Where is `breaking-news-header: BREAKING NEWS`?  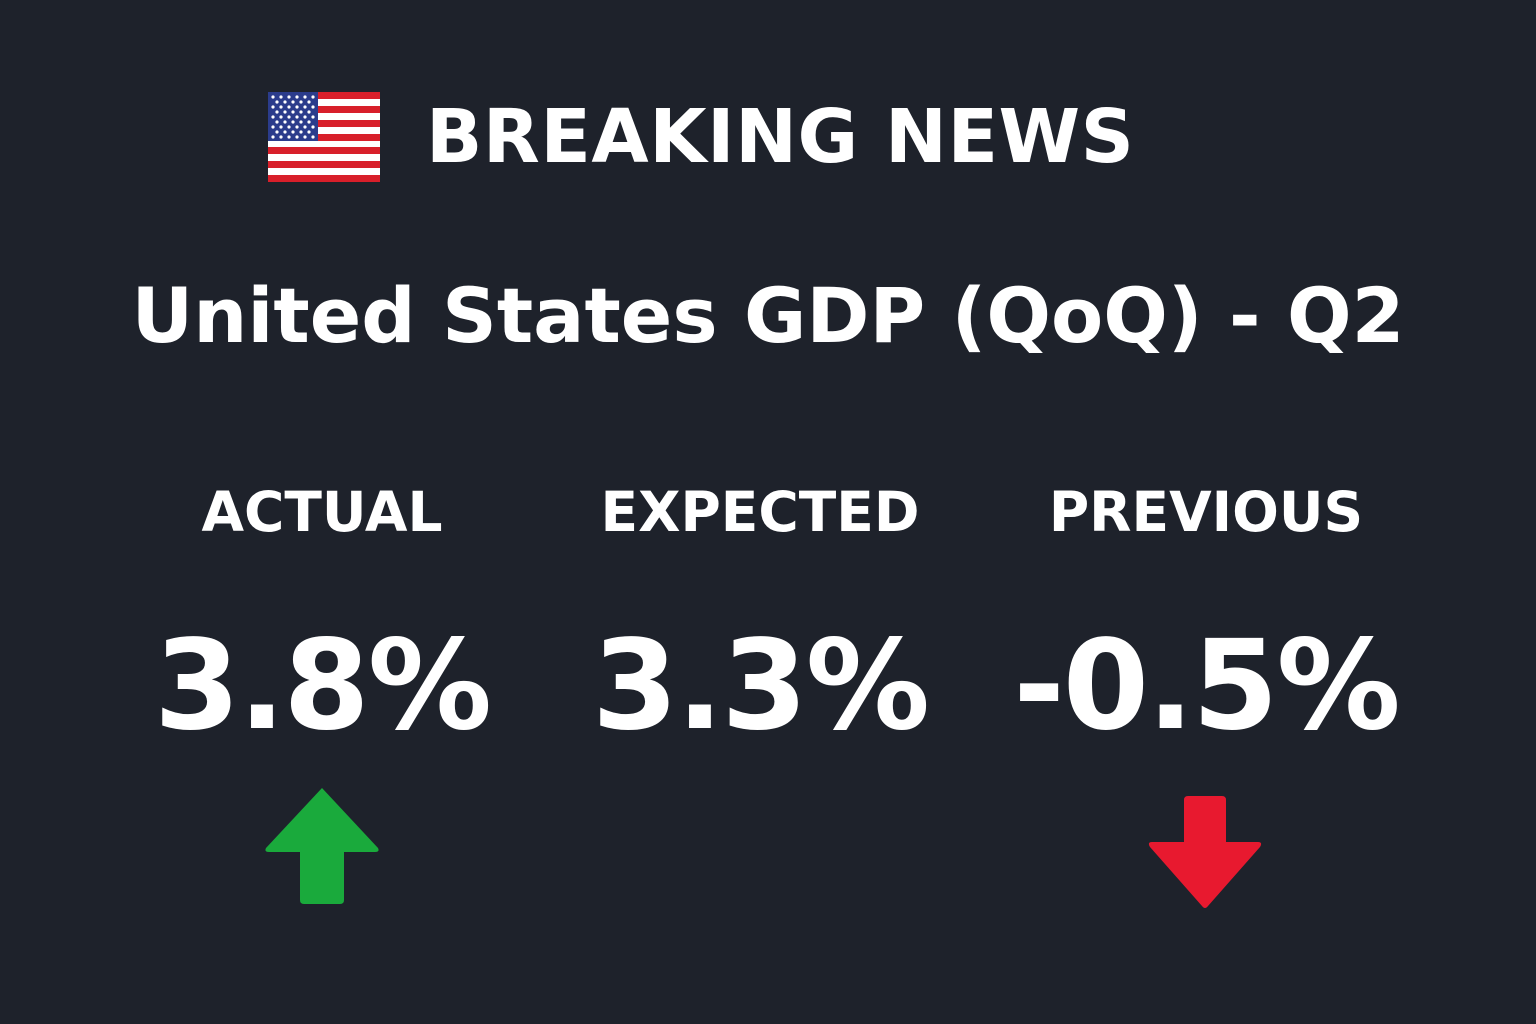
breaking-news-header: BREAKING NEWS is located at coordinates (701, 137).